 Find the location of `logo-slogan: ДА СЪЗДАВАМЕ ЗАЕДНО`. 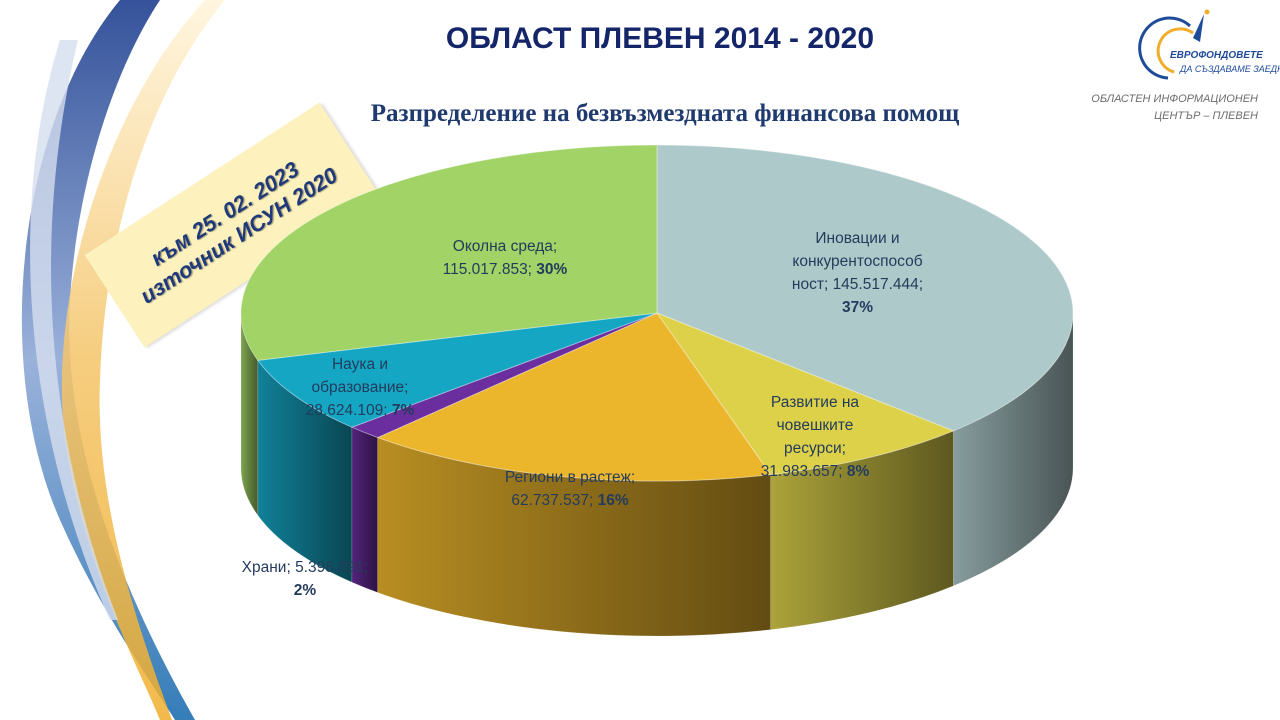

logo-slogan: ДА СЪЗДАВАМЕ ЗАЕДНО is located at coordinates (1230, 69).